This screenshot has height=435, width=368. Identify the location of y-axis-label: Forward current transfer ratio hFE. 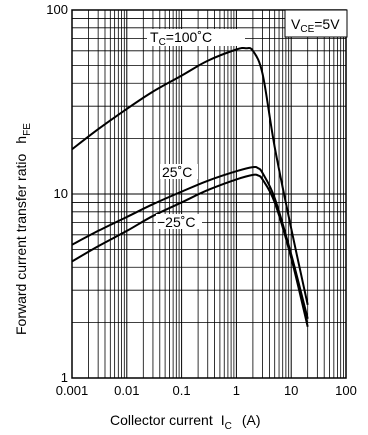
(23, 229).